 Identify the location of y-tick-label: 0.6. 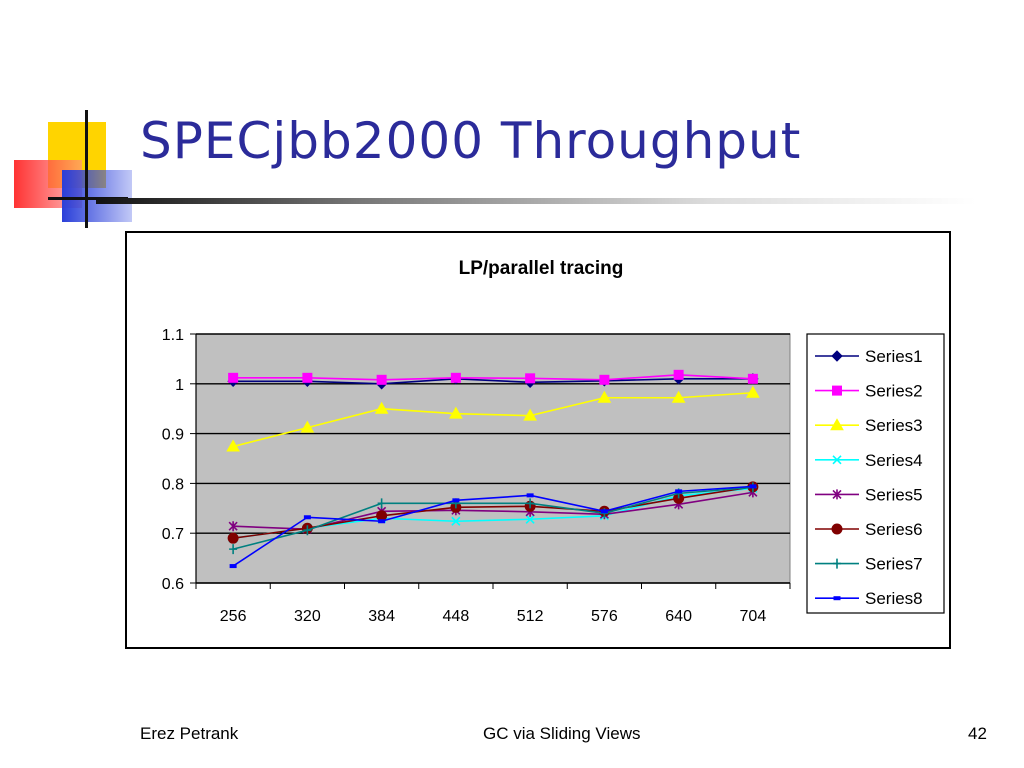
(173, 584).